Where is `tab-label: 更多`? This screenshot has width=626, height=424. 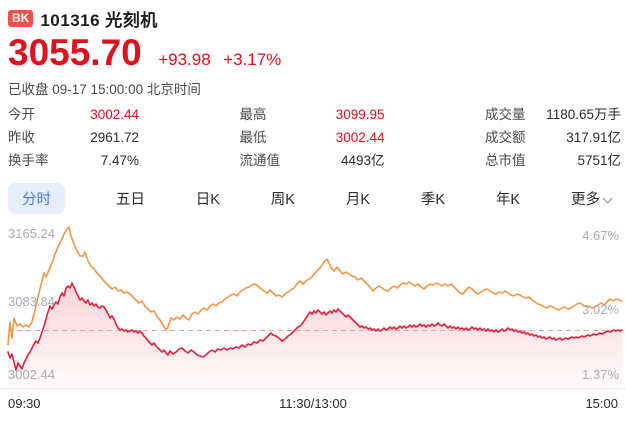 tab-label: 更多 is located at coordinates (585, 199).